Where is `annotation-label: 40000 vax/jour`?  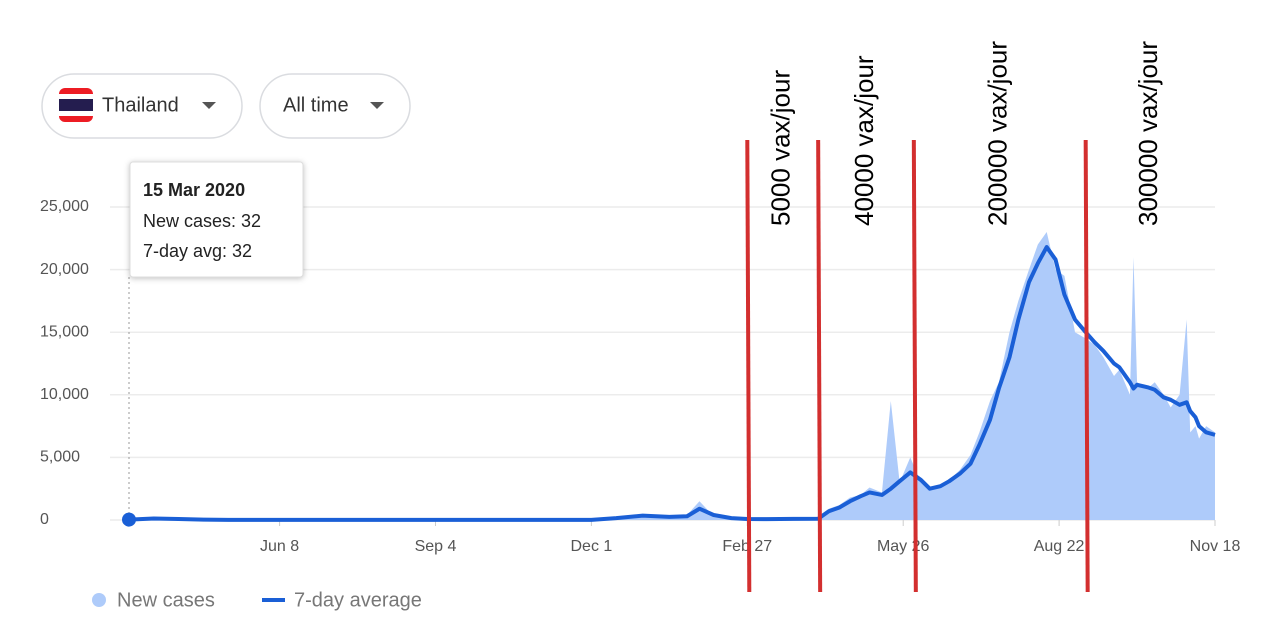
annotation-label: 40000 vax/jour is located at coordinates (864, 140).